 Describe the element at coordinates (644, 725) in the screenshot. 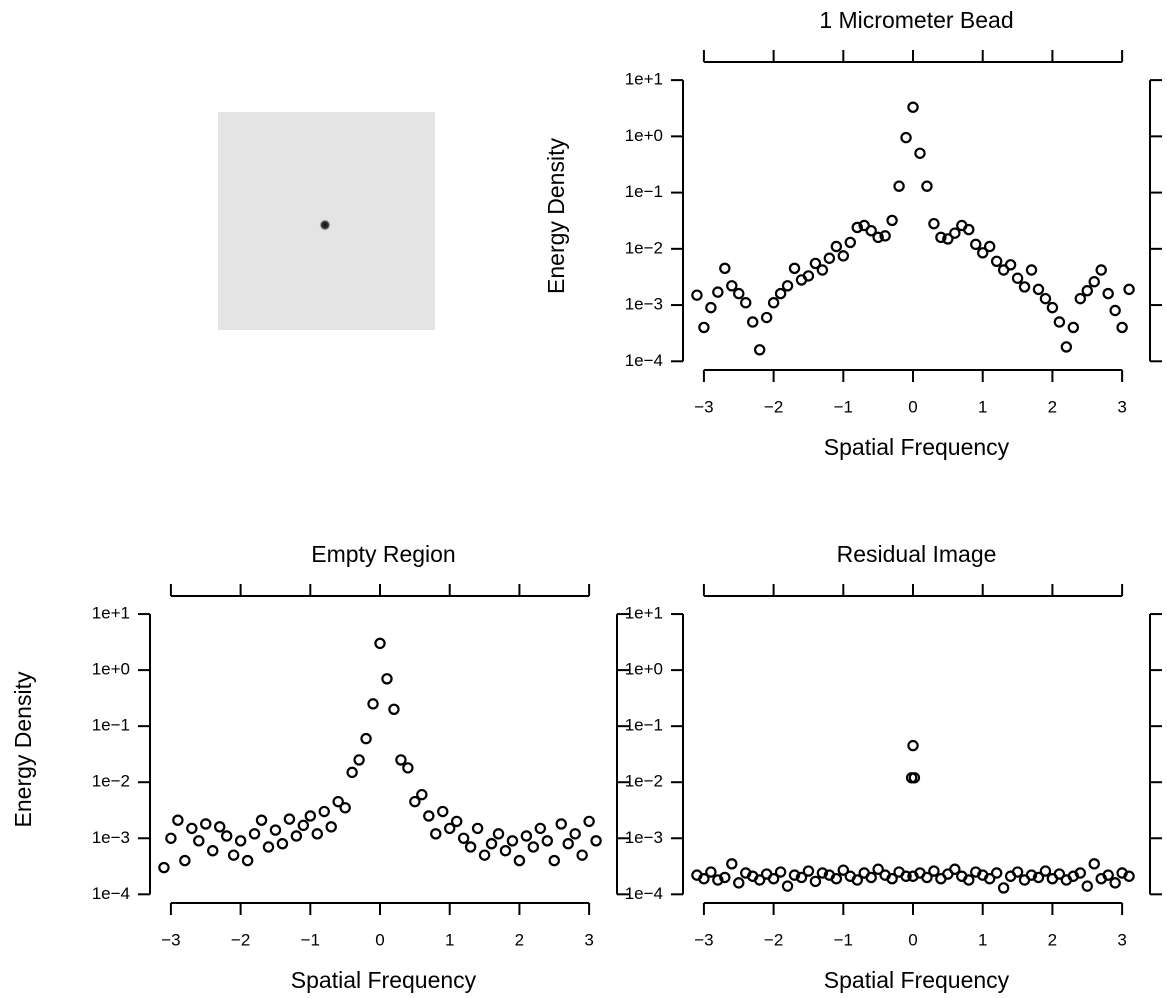

I see `y-tick-label: 1e−1` at that location.